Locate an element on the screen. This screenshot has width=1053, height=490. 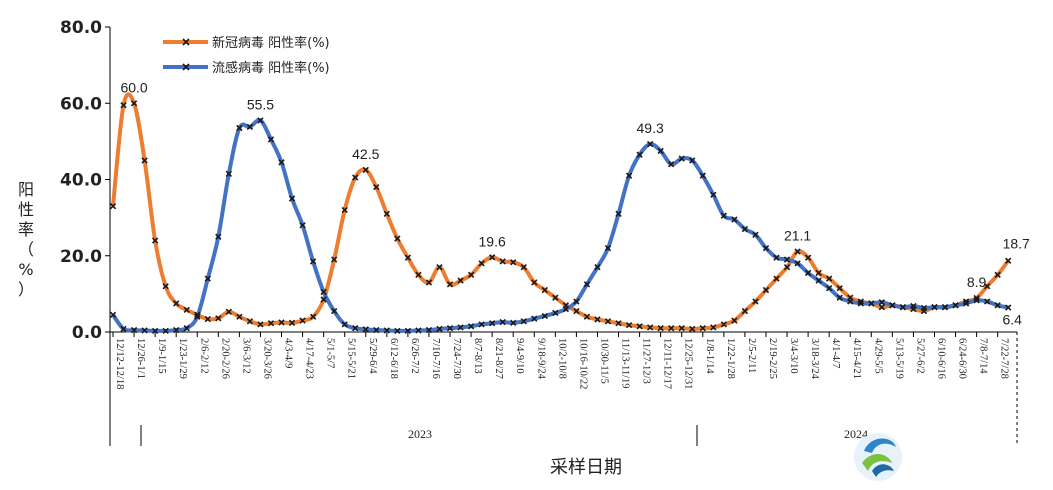
y-ticks: 0.0 20.0 40.0 60.0 80.0 is located at coordinates (85, 180).